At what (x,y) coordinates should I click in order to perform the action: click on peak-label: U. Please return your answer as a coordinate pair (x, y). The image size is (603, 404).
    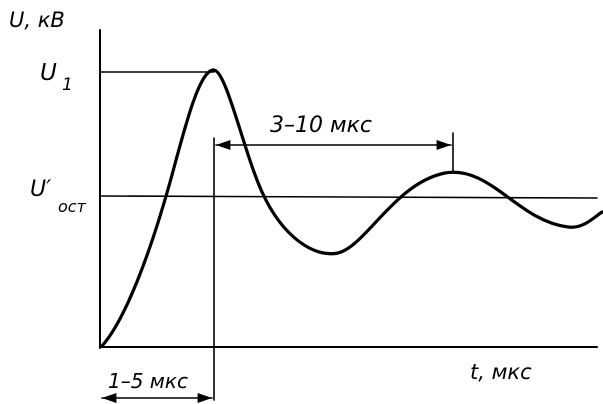
    Looking at the image, I should click on (48, 73).